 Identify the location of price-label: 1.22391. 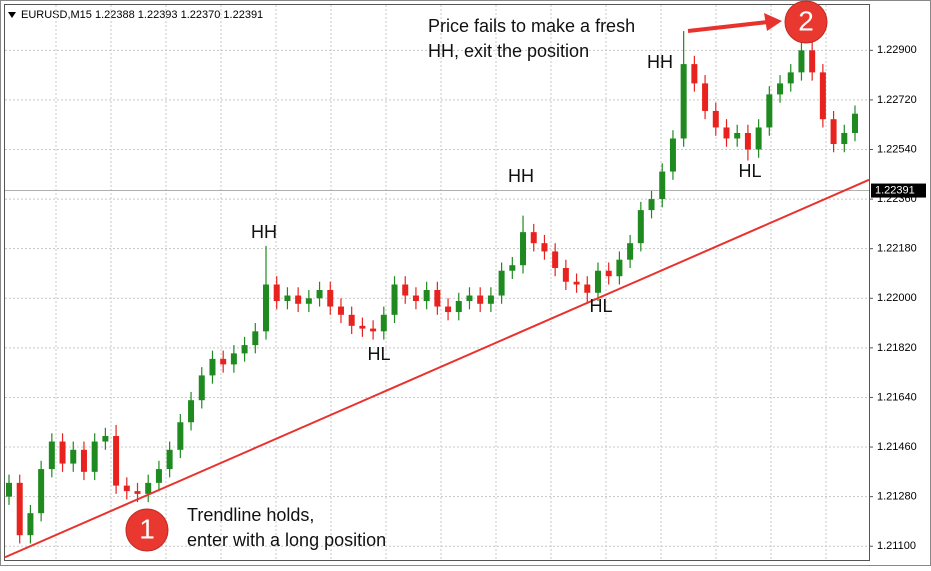
(895, 190).